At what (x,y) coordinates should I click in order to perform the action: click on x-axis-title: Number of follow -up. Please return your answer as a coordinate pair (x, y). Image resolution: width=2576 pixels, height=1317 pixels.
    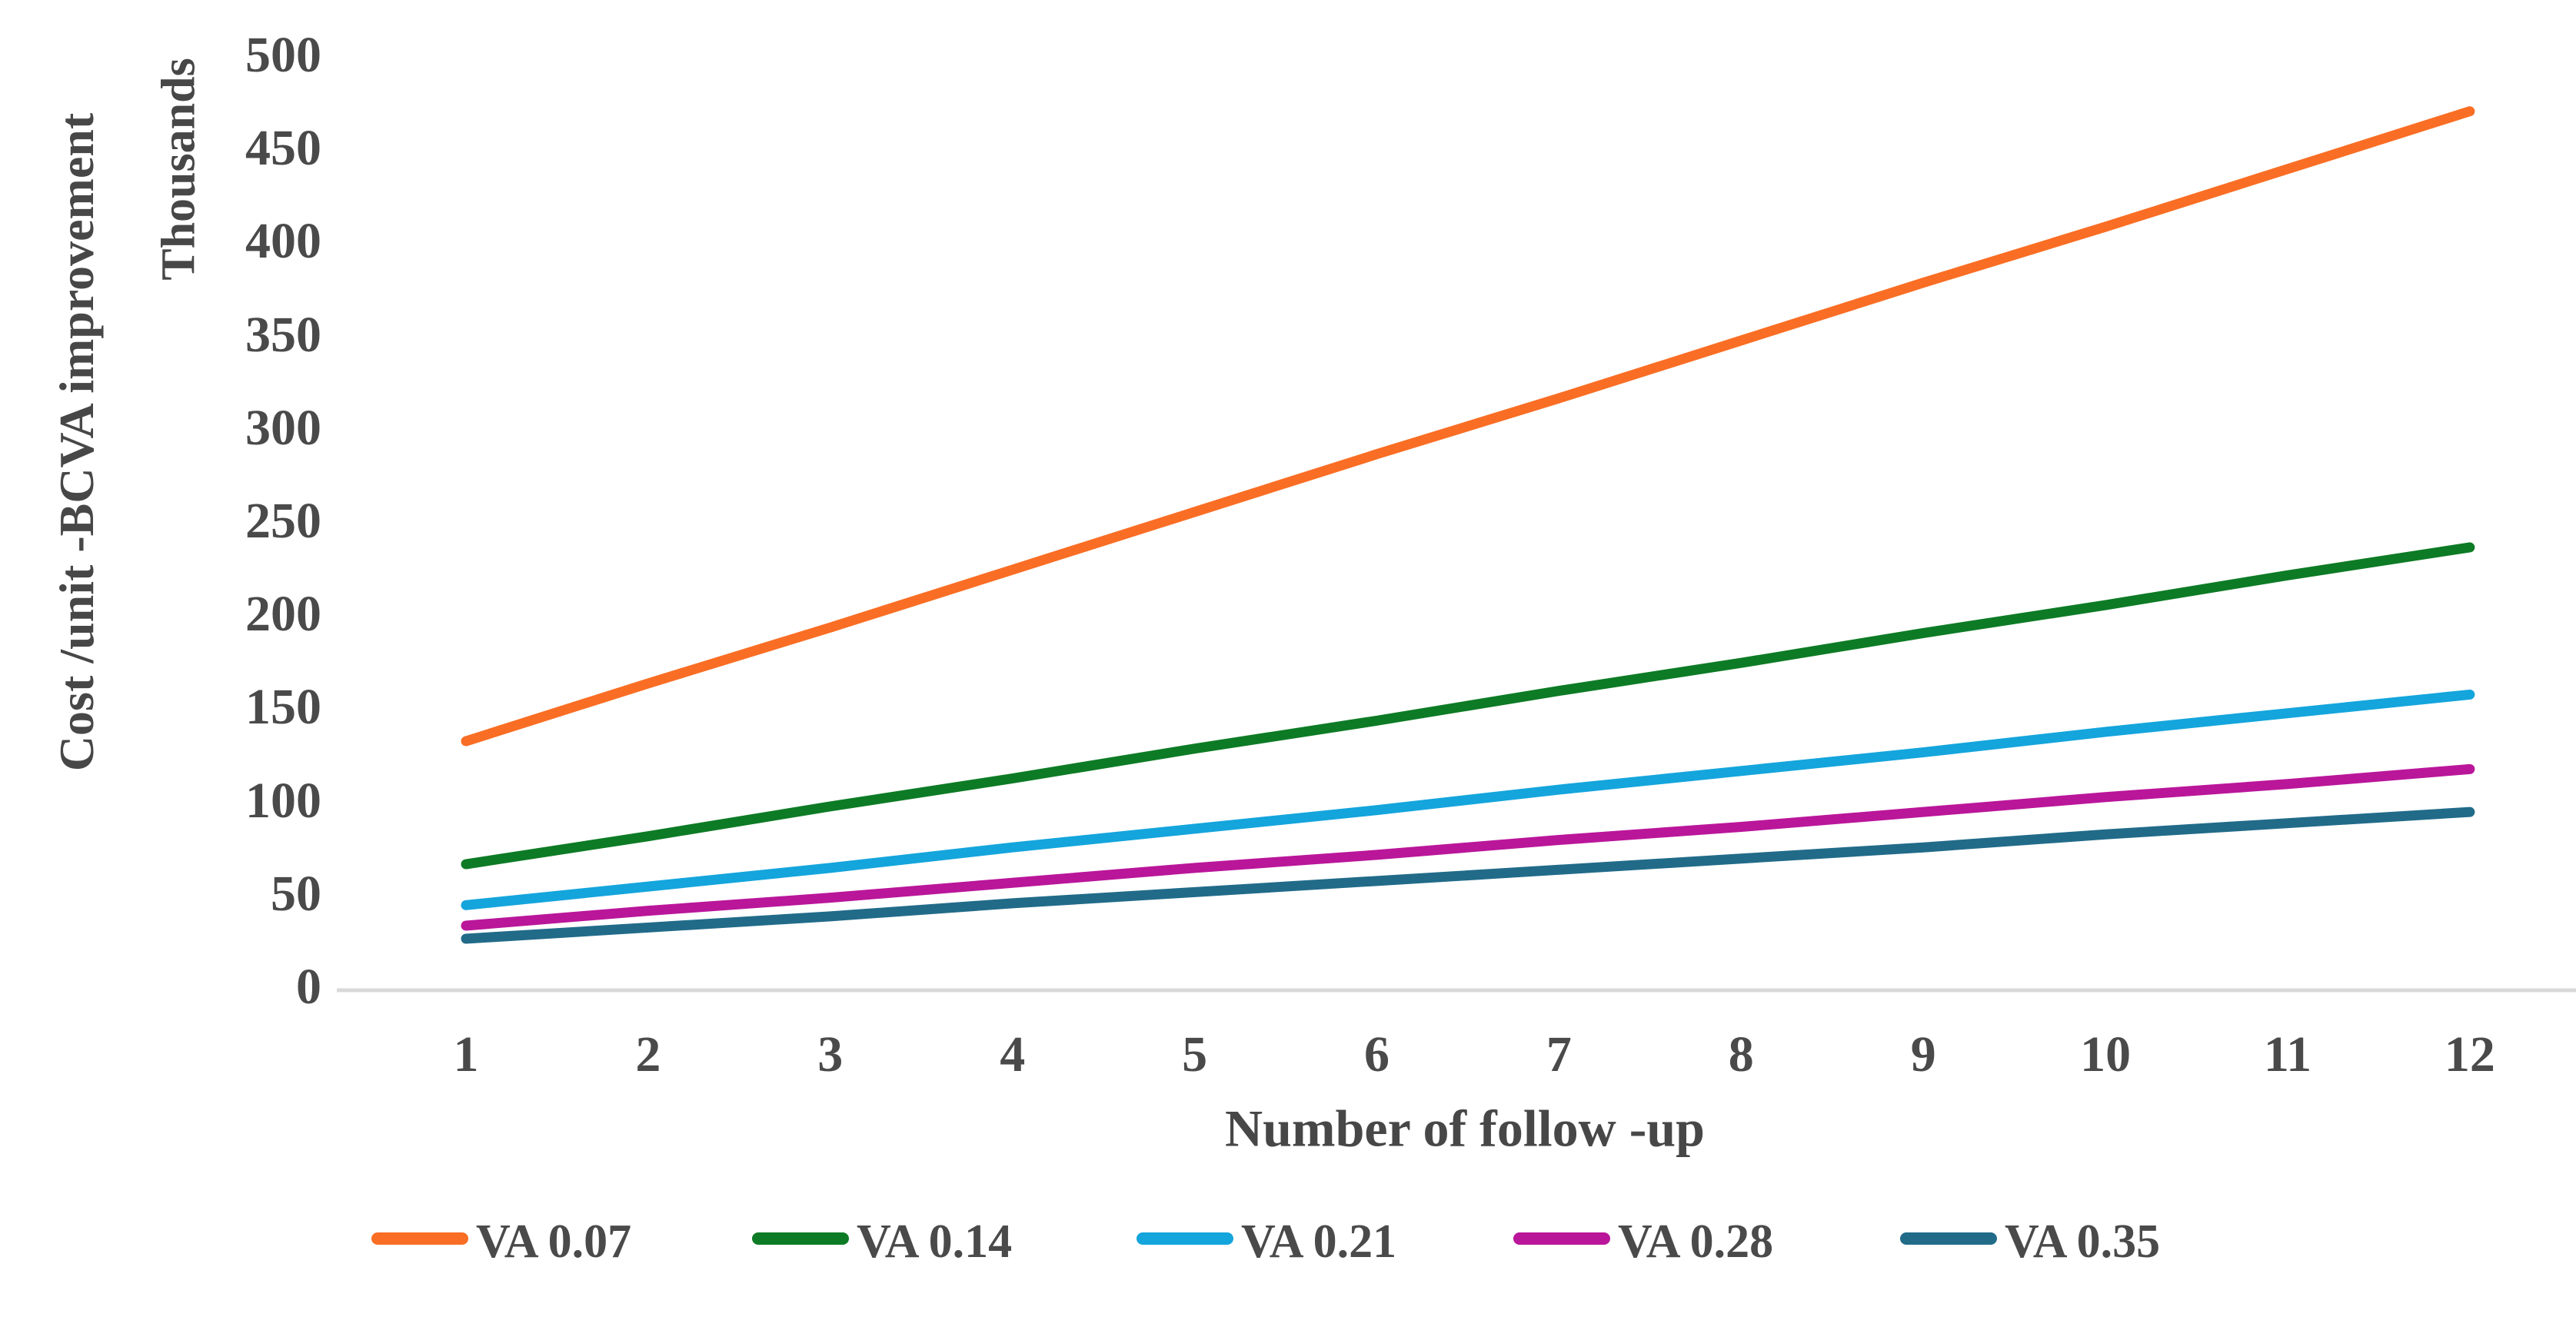
    Looking at the image, I should click on (1465, 1128).